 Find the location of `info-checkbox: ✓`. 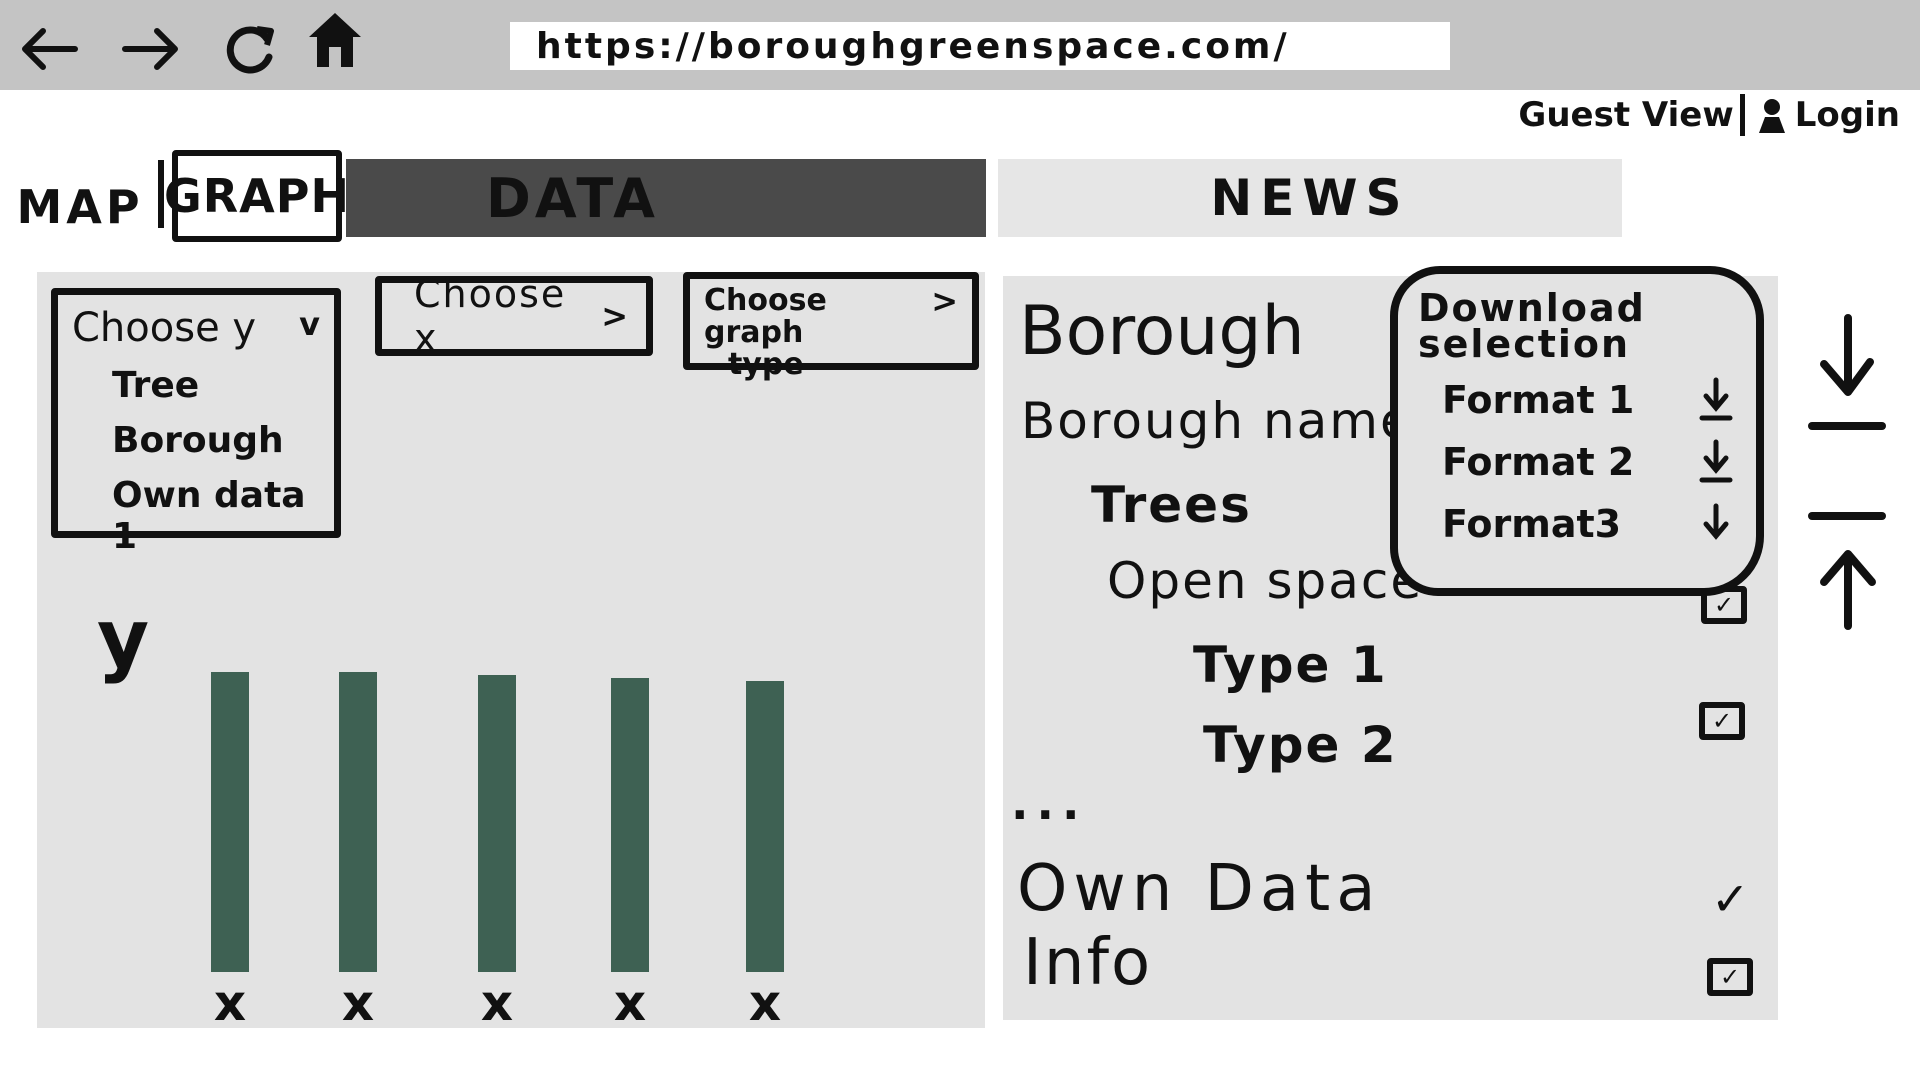

info-checkbox: ✓ is located at coordinates (1730, 977).